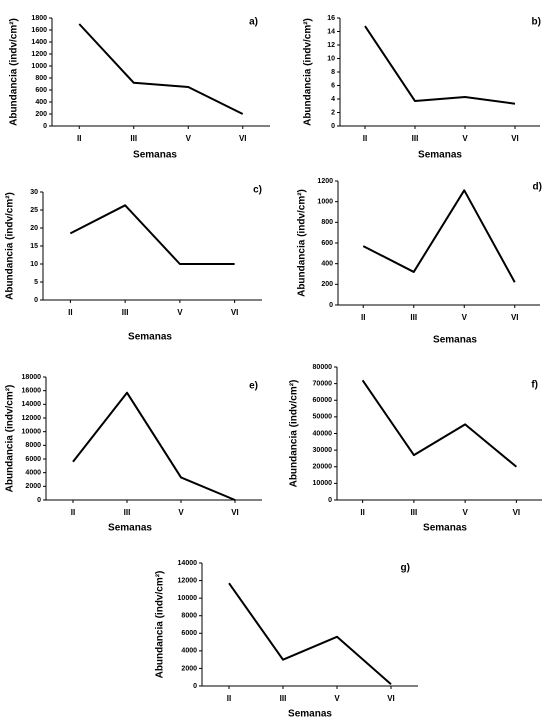 The image size is (553, 723). Describe the element at coordinates (253, 22) in the screenshot. I see `panel-label: a)` at that location.